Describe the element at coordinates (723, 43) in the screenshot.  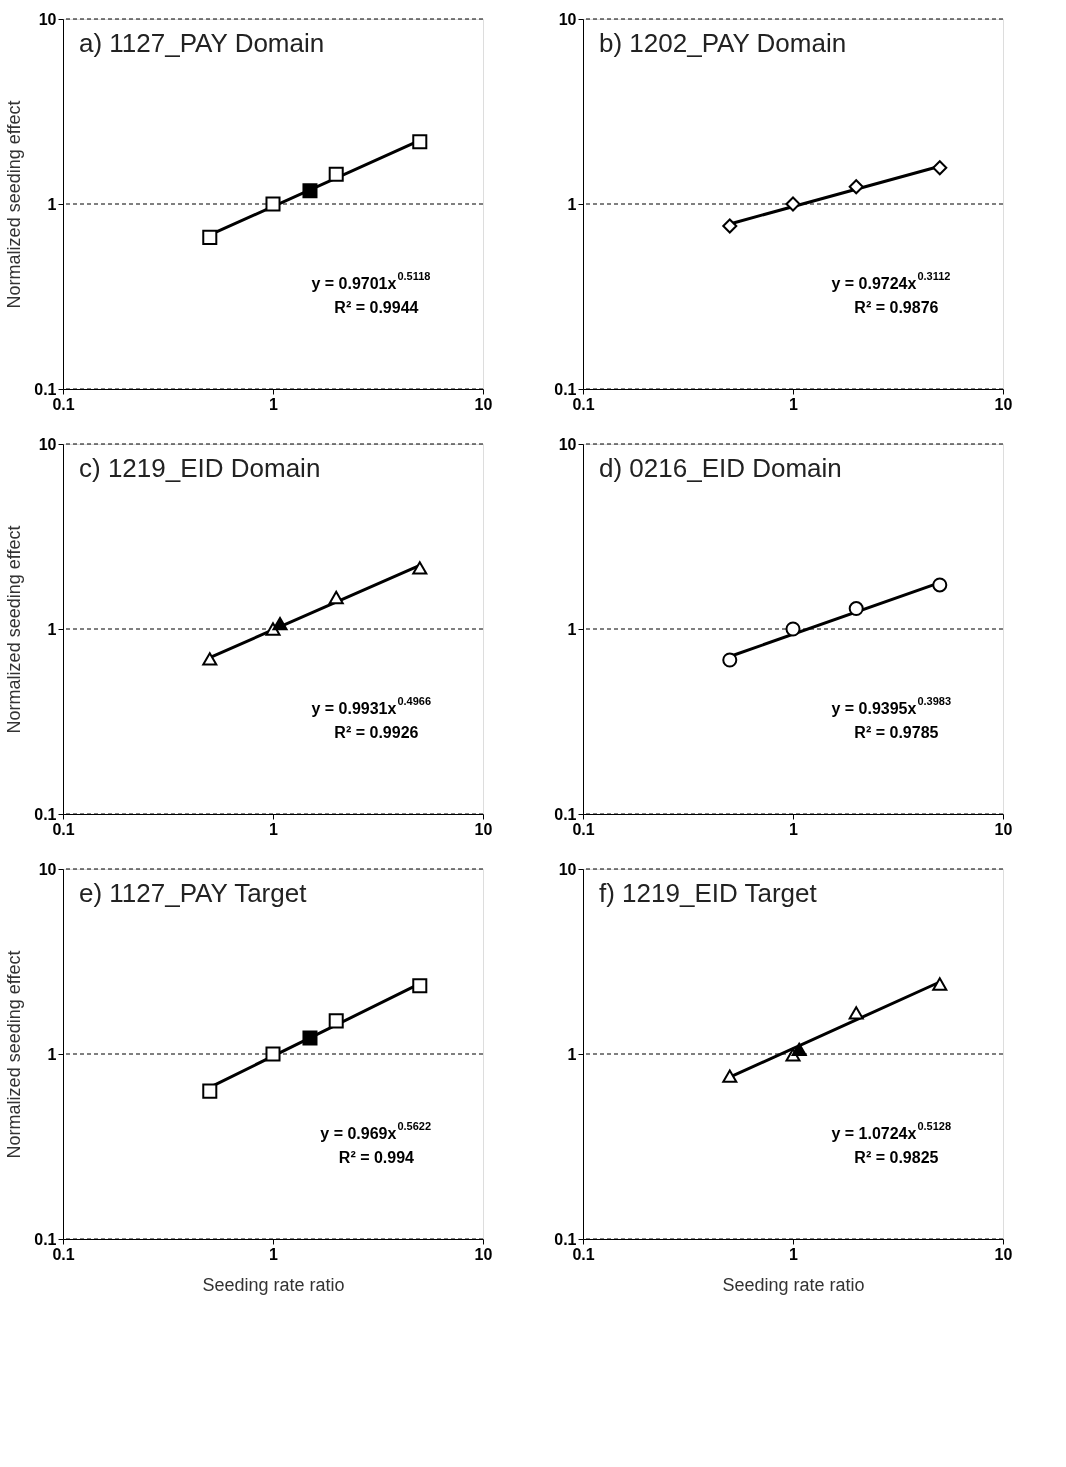
I see `chart-title: b) 1202_PAY Domain` at that location.